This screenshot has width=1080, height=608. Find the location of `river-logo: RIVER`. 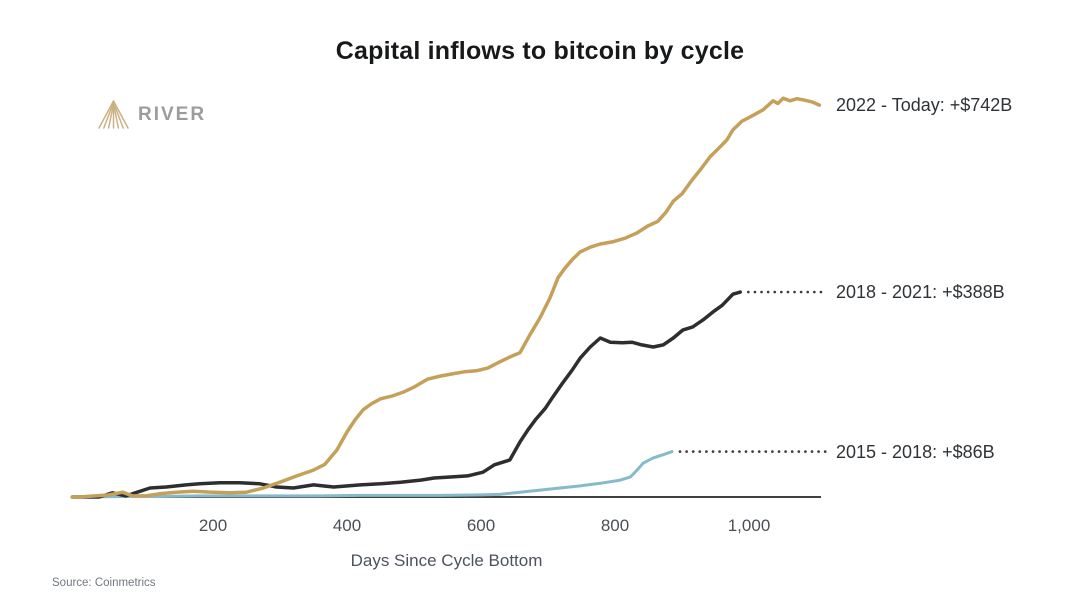

river-logo: RIVER is located at coordinates (151, 114).